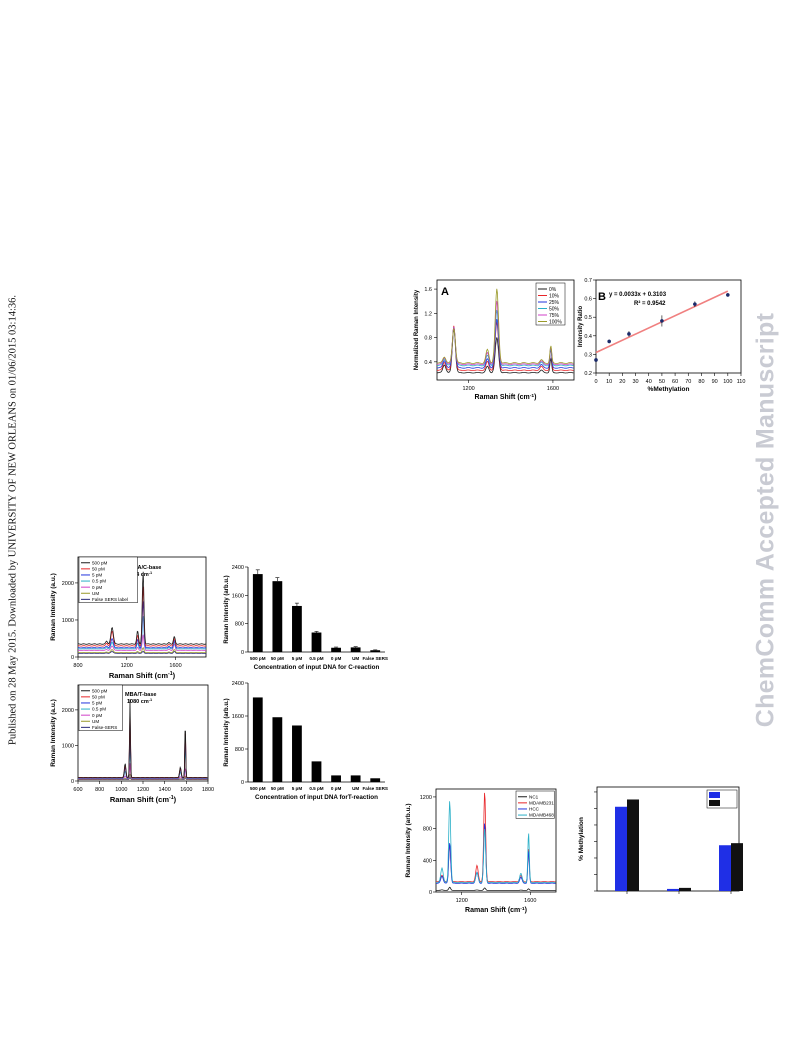  Describe the element at coordinates (649, 382) in the screenshot. I see `x-tick-label: 40` at that location.